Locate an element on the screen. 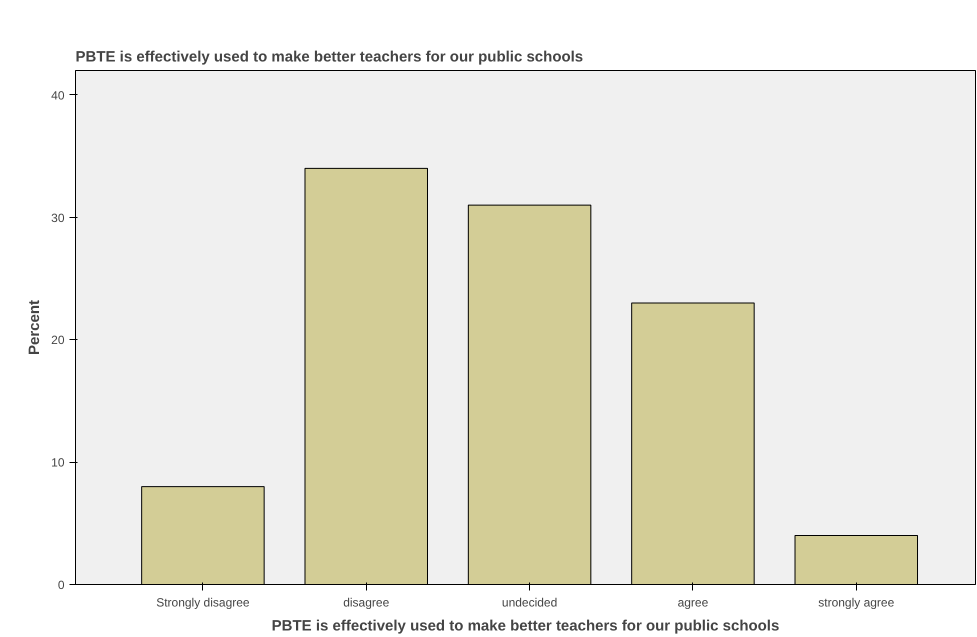  x-tick-label: Strongly disagree is located at coordinates (203, 603).